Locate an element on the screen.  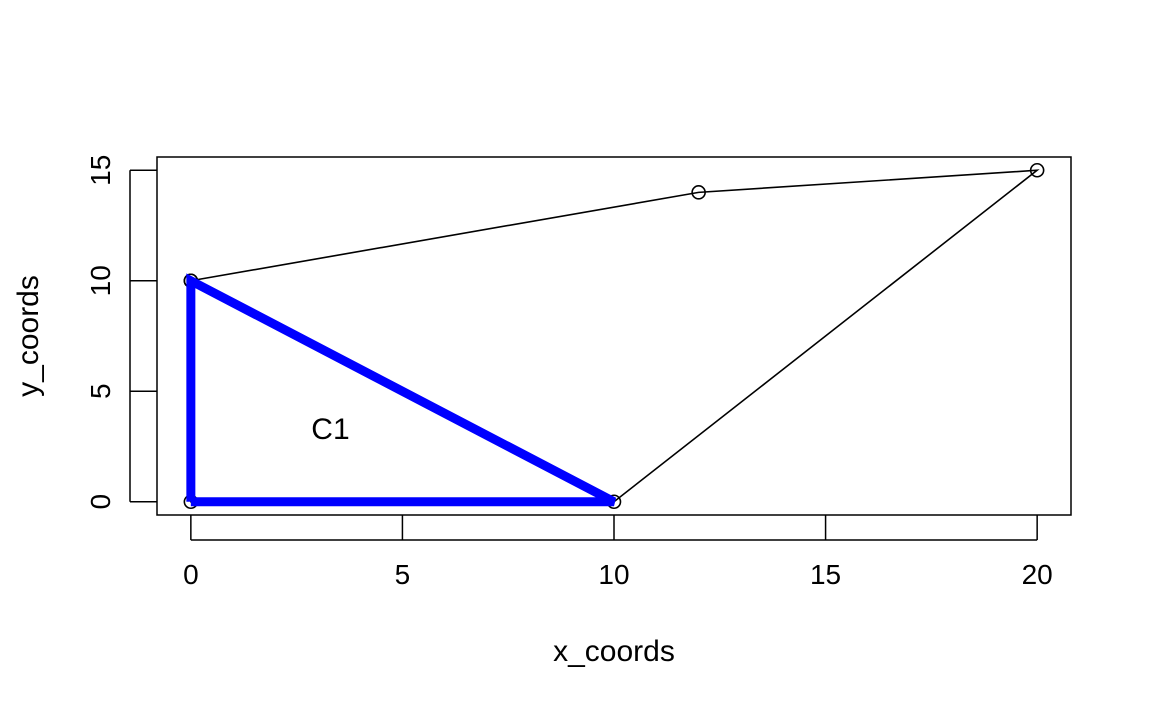
series-1-outline is located at coordinates (401, 390).